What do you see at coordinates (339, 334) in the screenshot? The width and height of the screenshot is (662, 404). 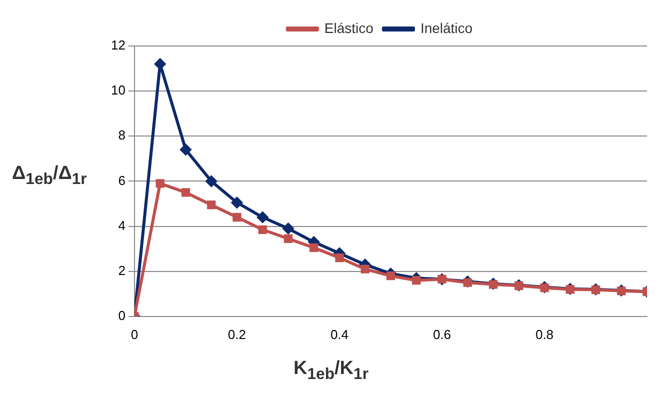 I see `x-tick-label: 0.4` at bounding box center [339, 334].